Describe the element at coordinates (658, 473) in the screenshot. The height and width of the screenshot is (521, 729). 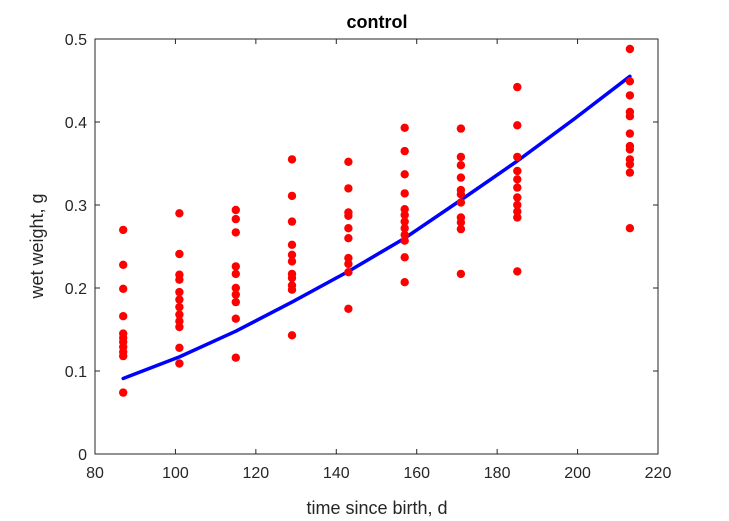
I see `x-tick-label: 220` at that location.